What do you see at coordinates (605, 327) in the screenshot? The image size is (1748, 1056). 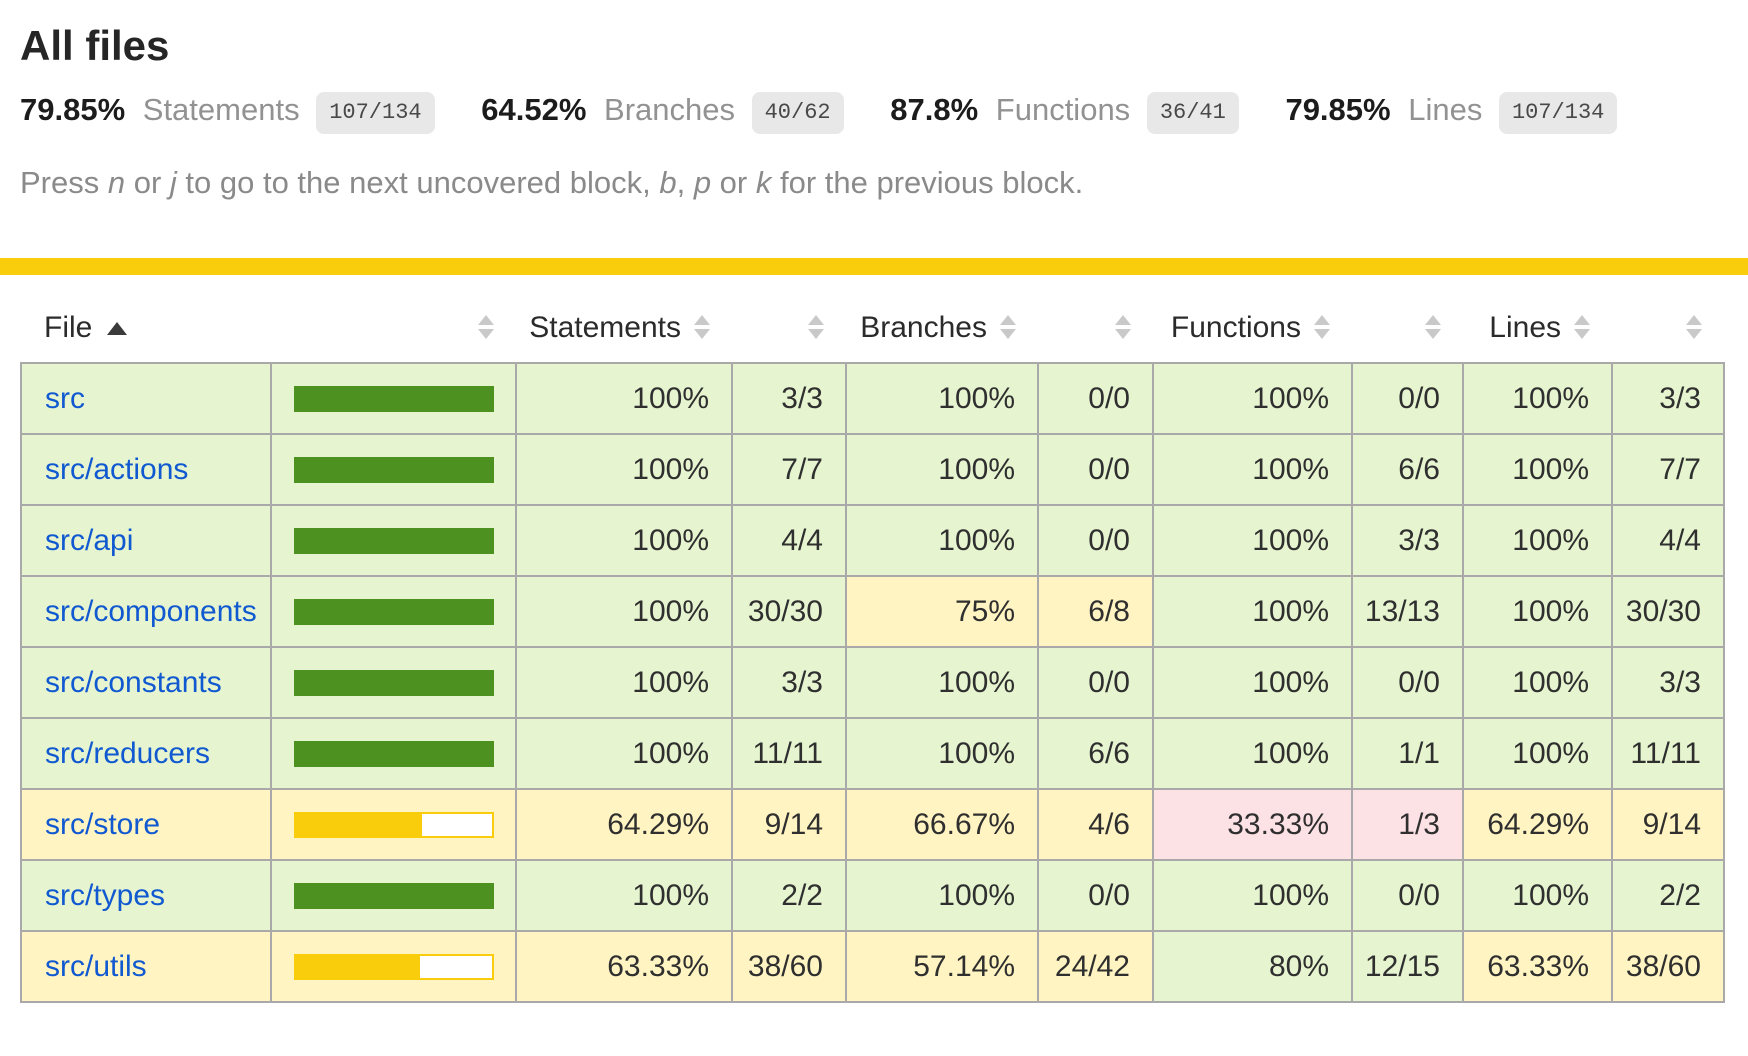 I see `column-label-statements: Statements` at bounding box center [605, 327].